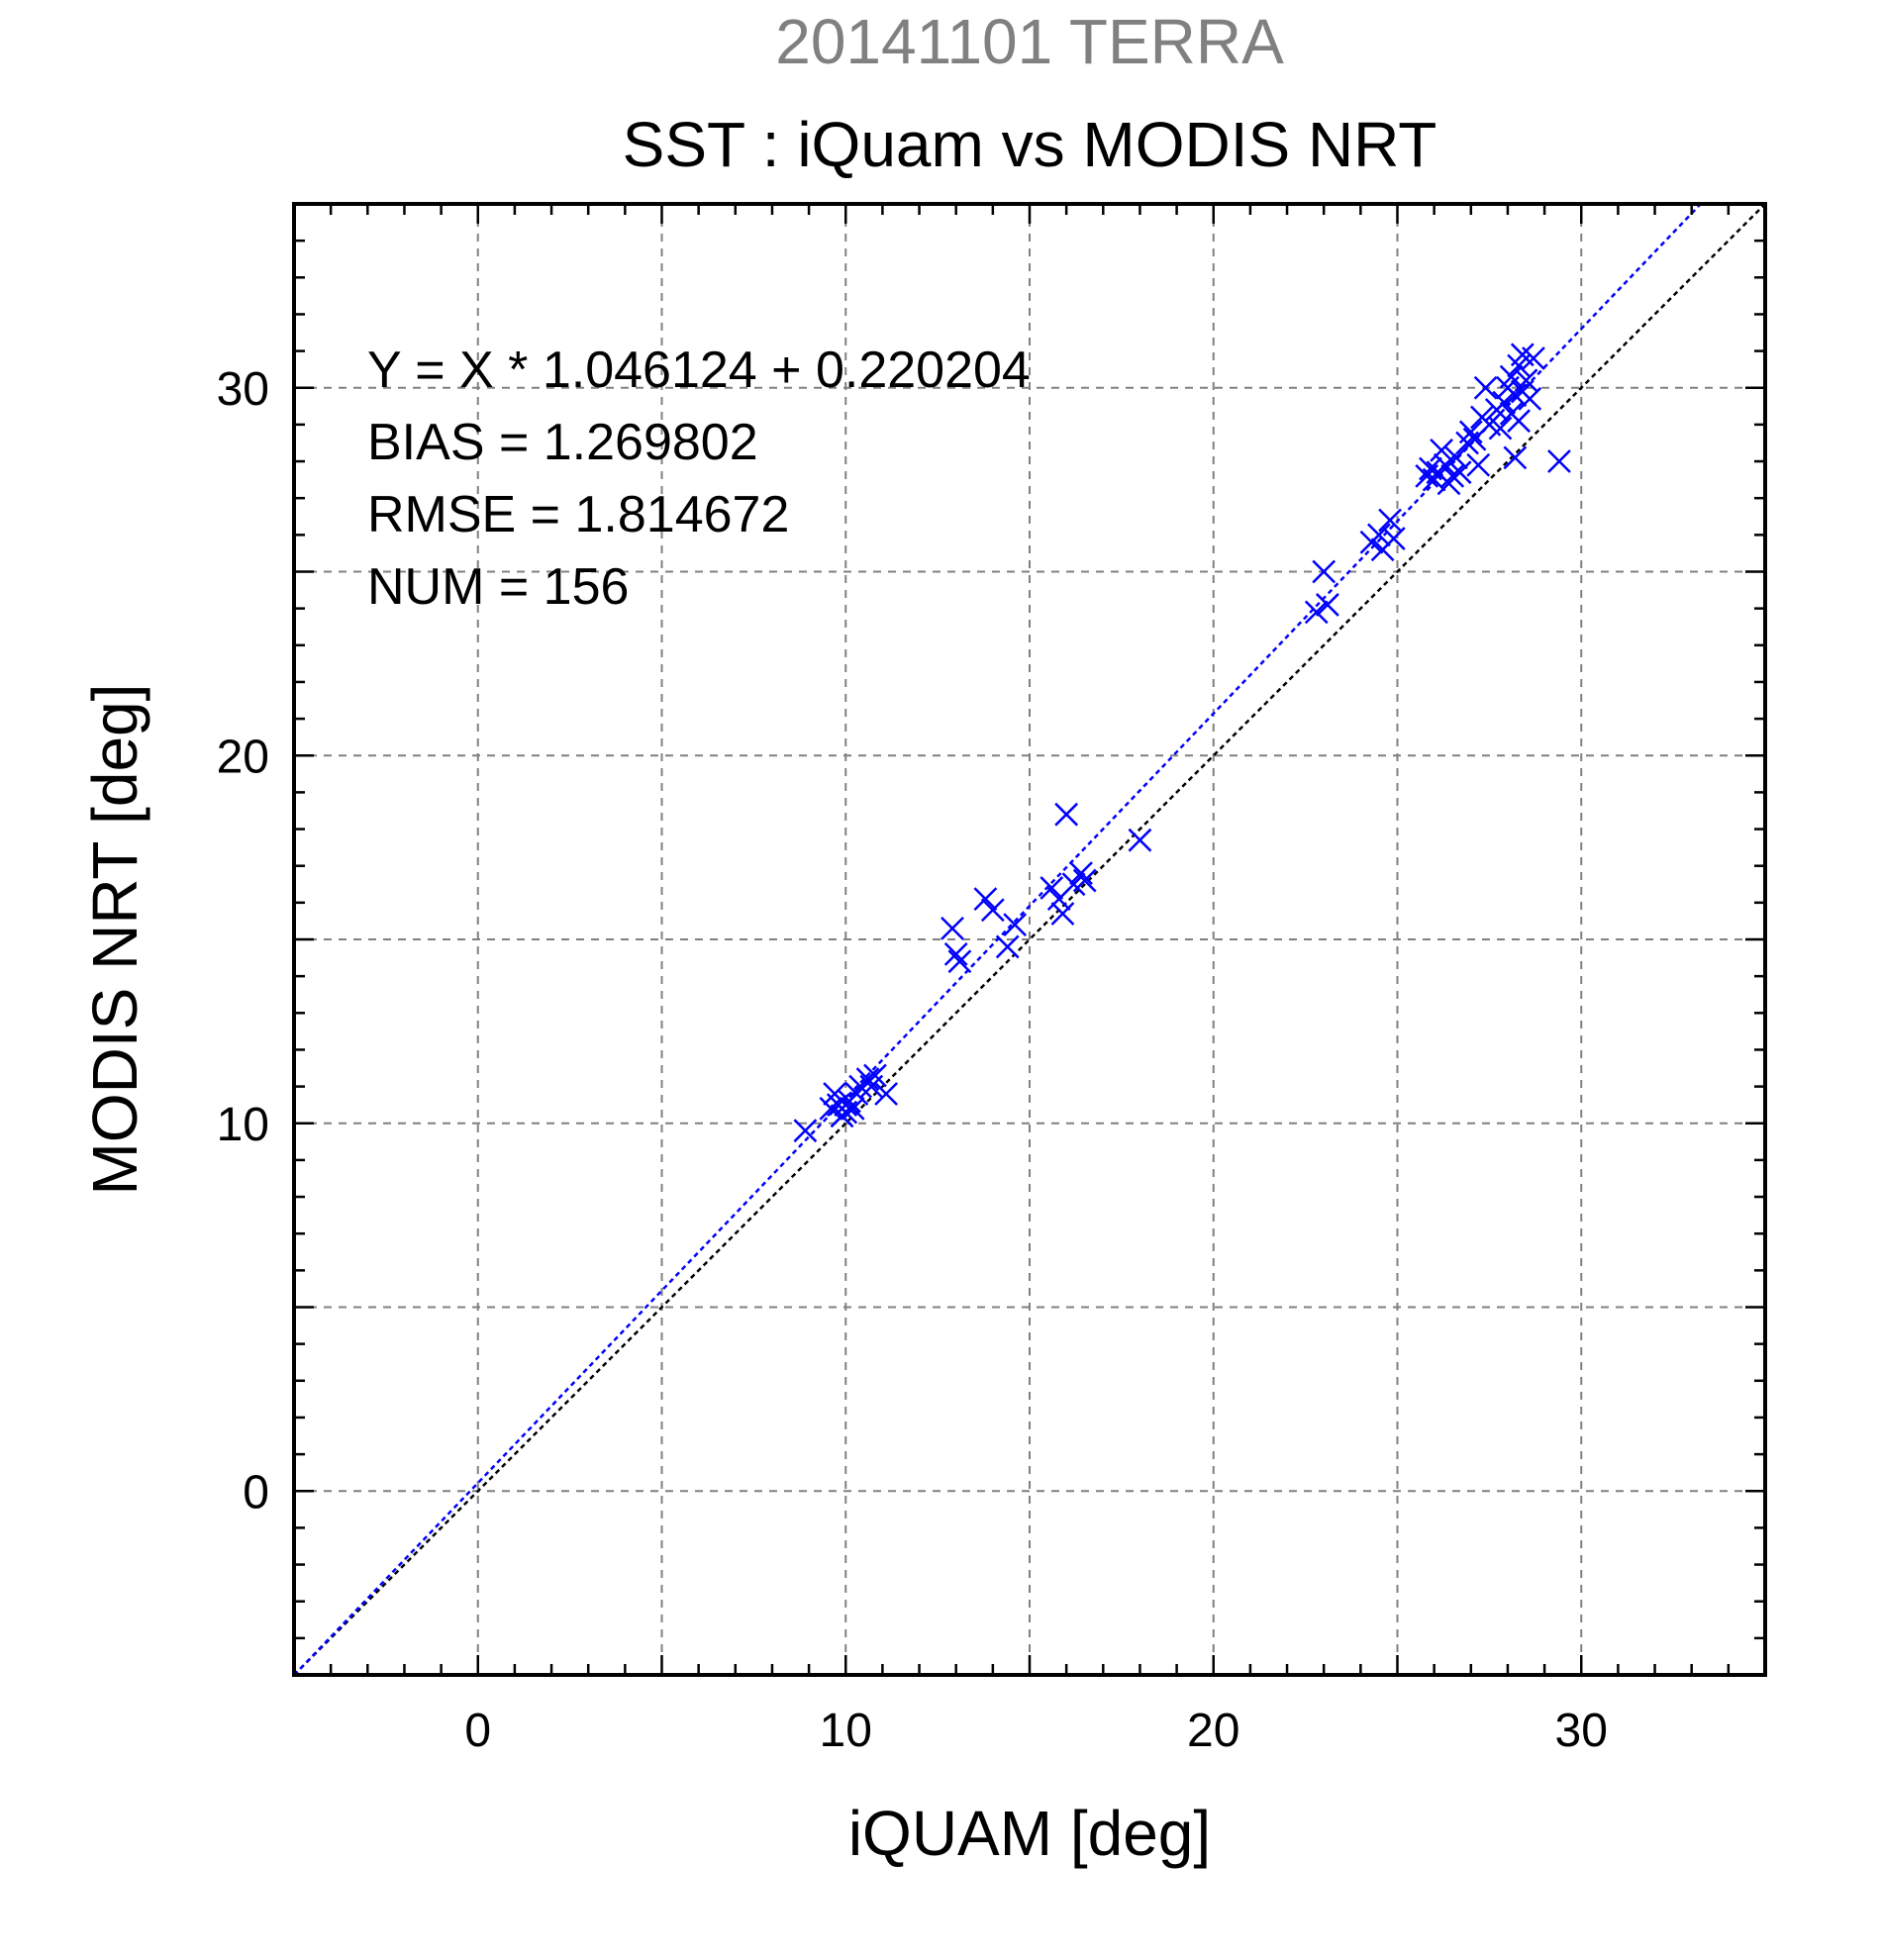 Image resolution: width=1881 pixels, height=1960 pixels. I want to click on stats-line: NUM = 156, so click(498, 587).